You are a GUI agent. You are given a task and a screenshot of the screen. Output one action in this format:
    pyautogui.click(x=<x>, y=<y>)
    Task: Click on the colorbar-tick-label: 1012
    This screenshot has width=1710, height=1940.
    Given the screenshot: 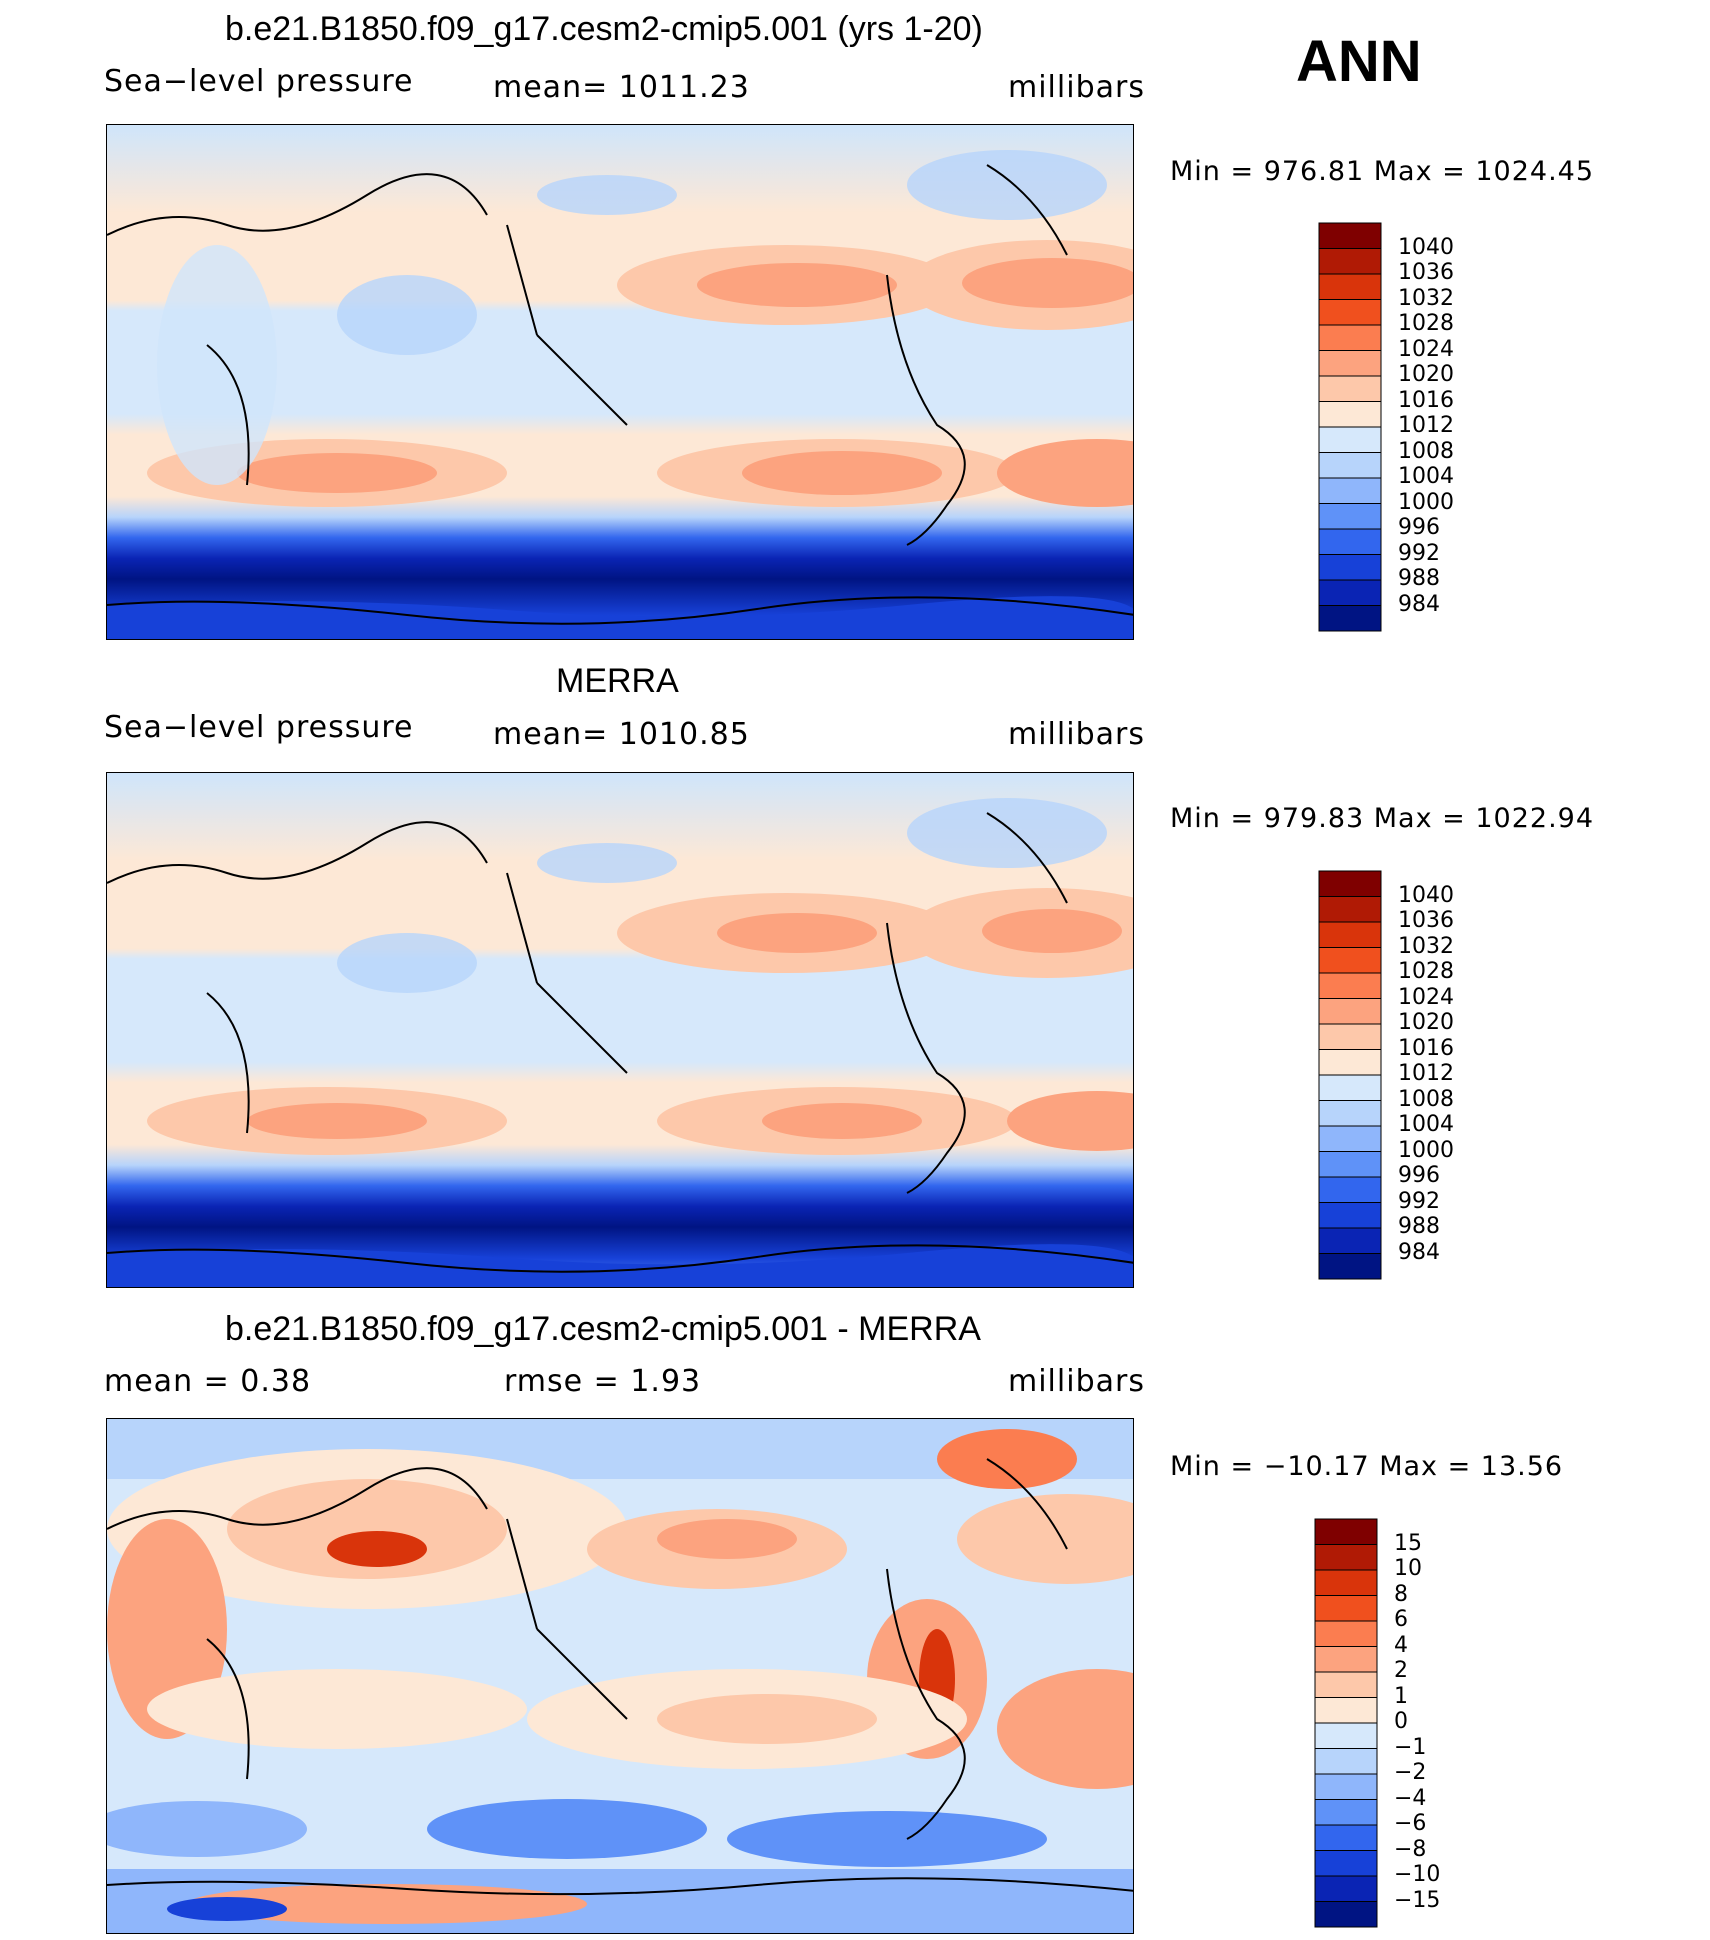 What is the action you would take?
    pyautogui.click(x=1426, y=425)
    